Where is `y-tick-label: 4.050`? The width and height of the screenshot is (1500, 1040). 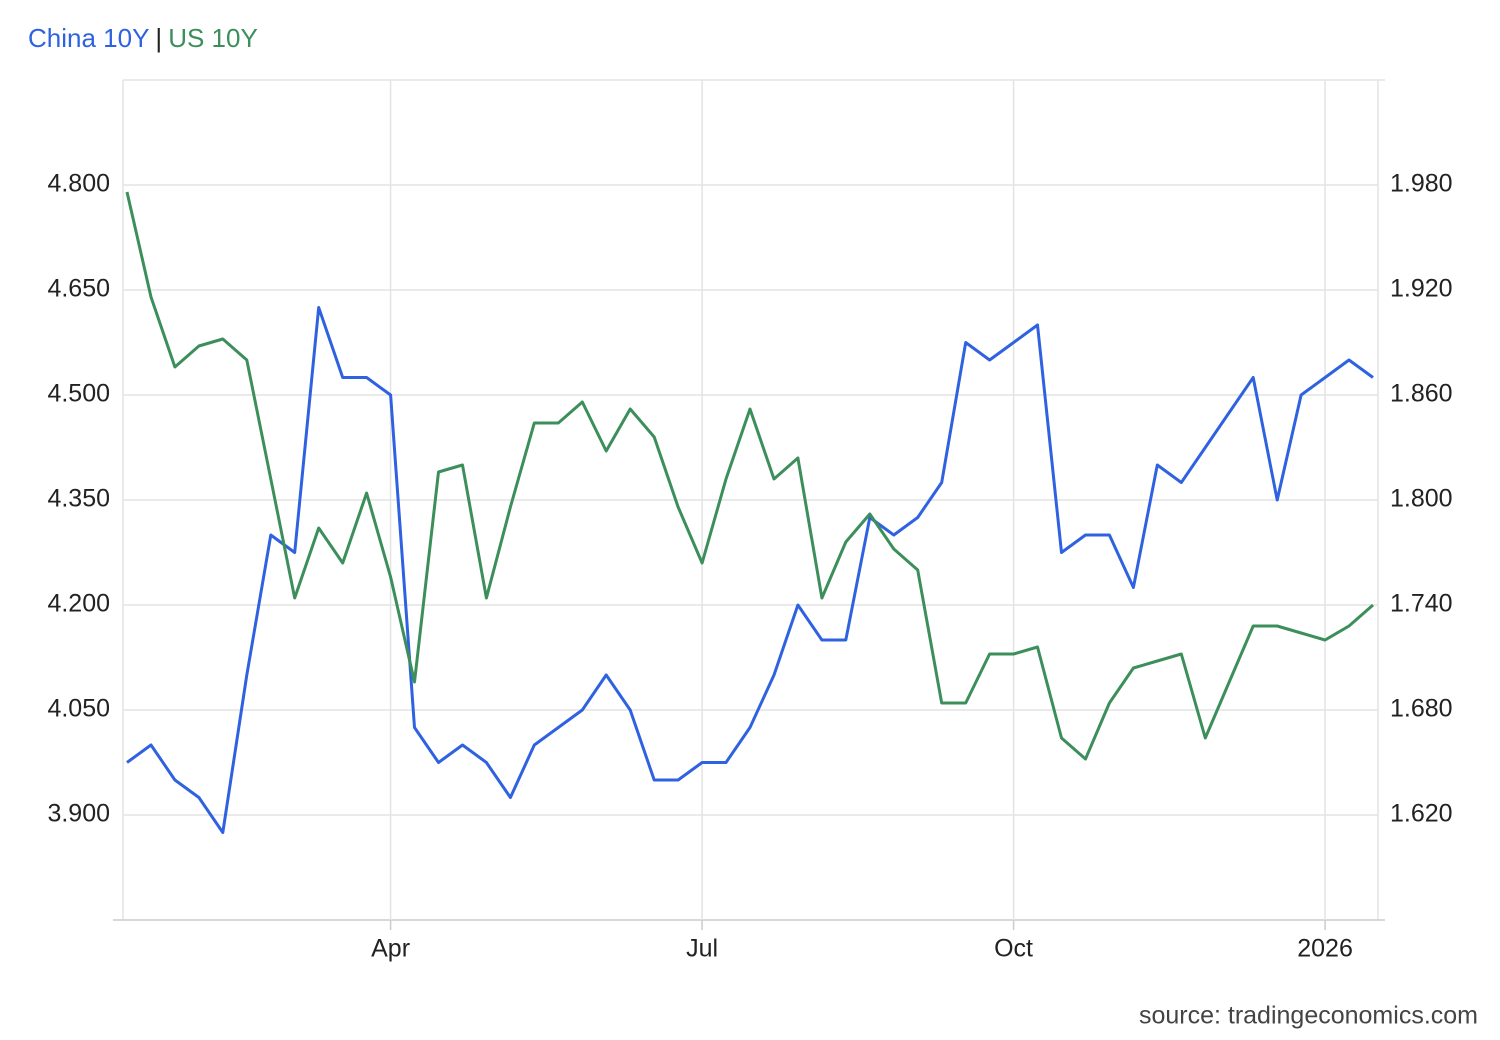 y-tick-label: 4.050 is located at coordinates (78, 709).